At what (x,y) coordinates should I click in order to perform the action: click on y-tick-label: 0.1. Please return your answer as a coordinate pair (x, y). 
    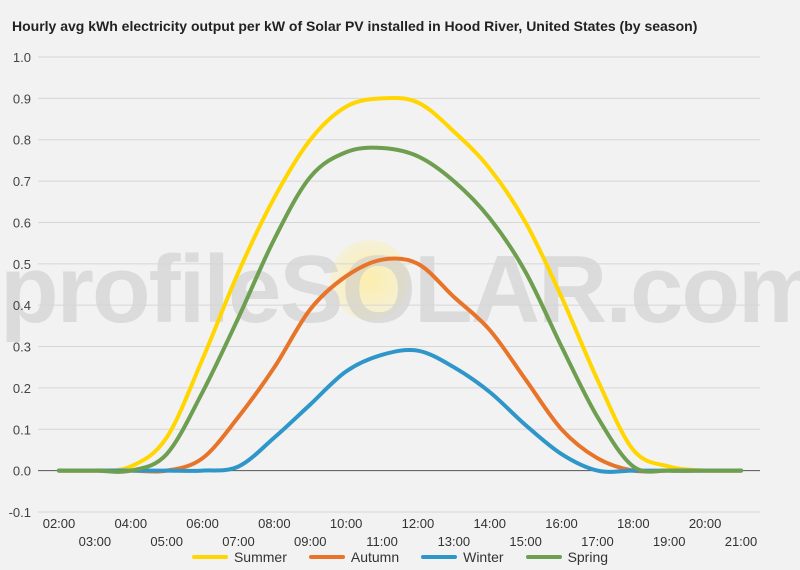
    Looking at the image, I should click on (22, 429).